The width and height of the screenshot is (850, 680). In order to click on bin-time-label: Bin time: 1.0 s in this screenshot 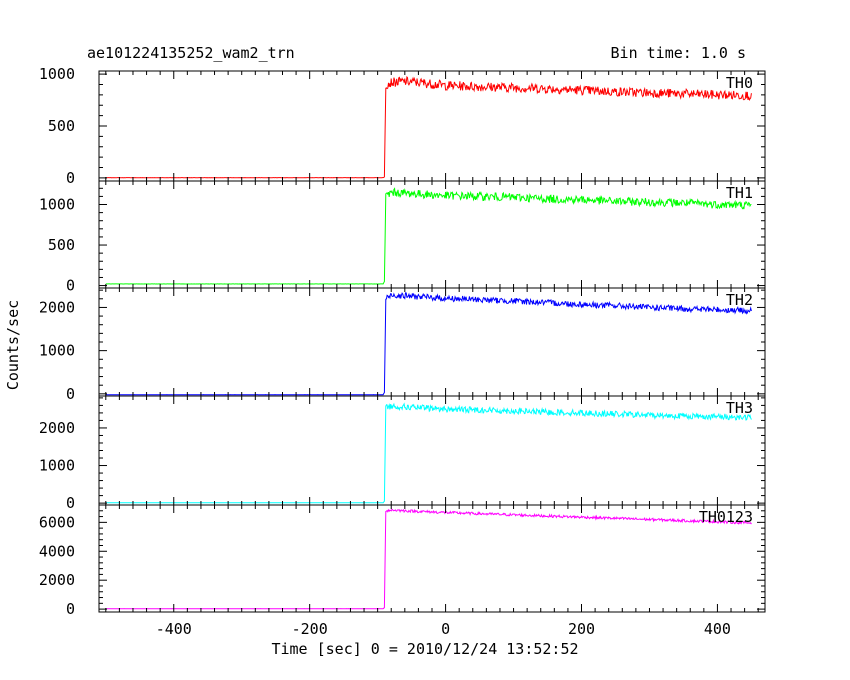, I will do `click(678, 53)`.